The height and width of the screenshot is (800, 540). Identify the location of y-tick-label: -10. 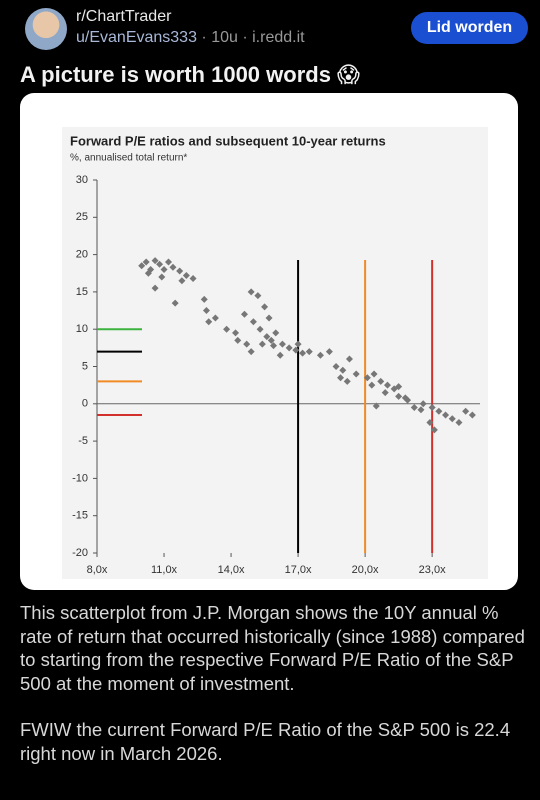
(80, 478).